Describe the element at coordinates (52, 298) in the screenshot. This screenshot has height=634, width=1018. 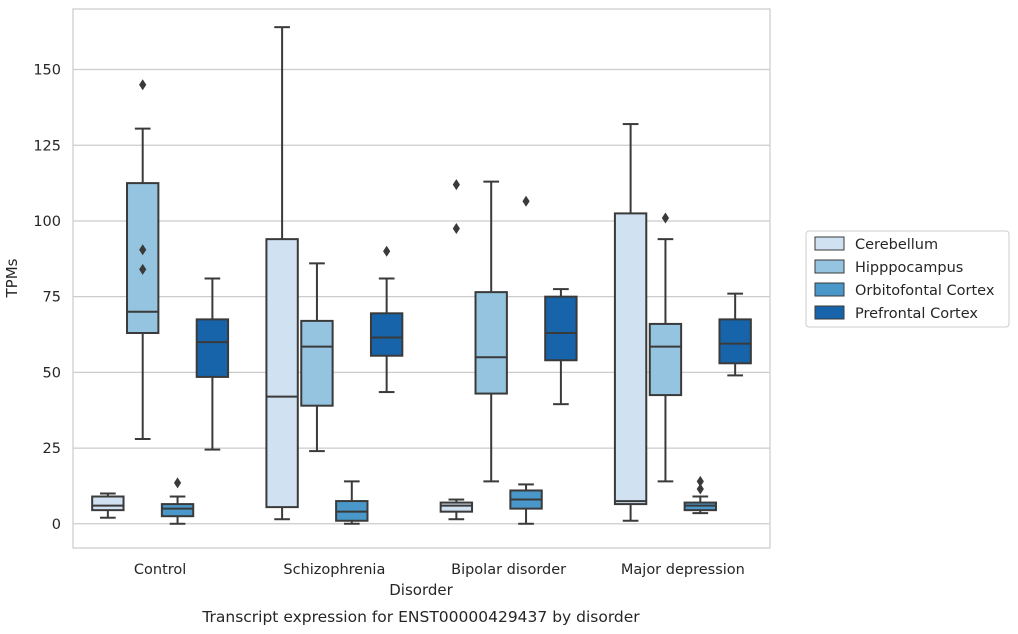
I see `y-tick-label: 75` at that location.